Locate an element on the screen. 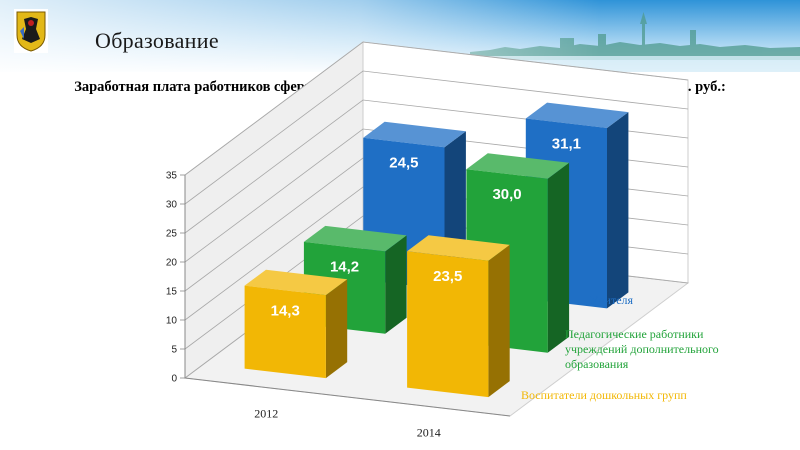 This screenshot has width=800, height=450. data-label: 14,3 is located at coordinates (285, 310).